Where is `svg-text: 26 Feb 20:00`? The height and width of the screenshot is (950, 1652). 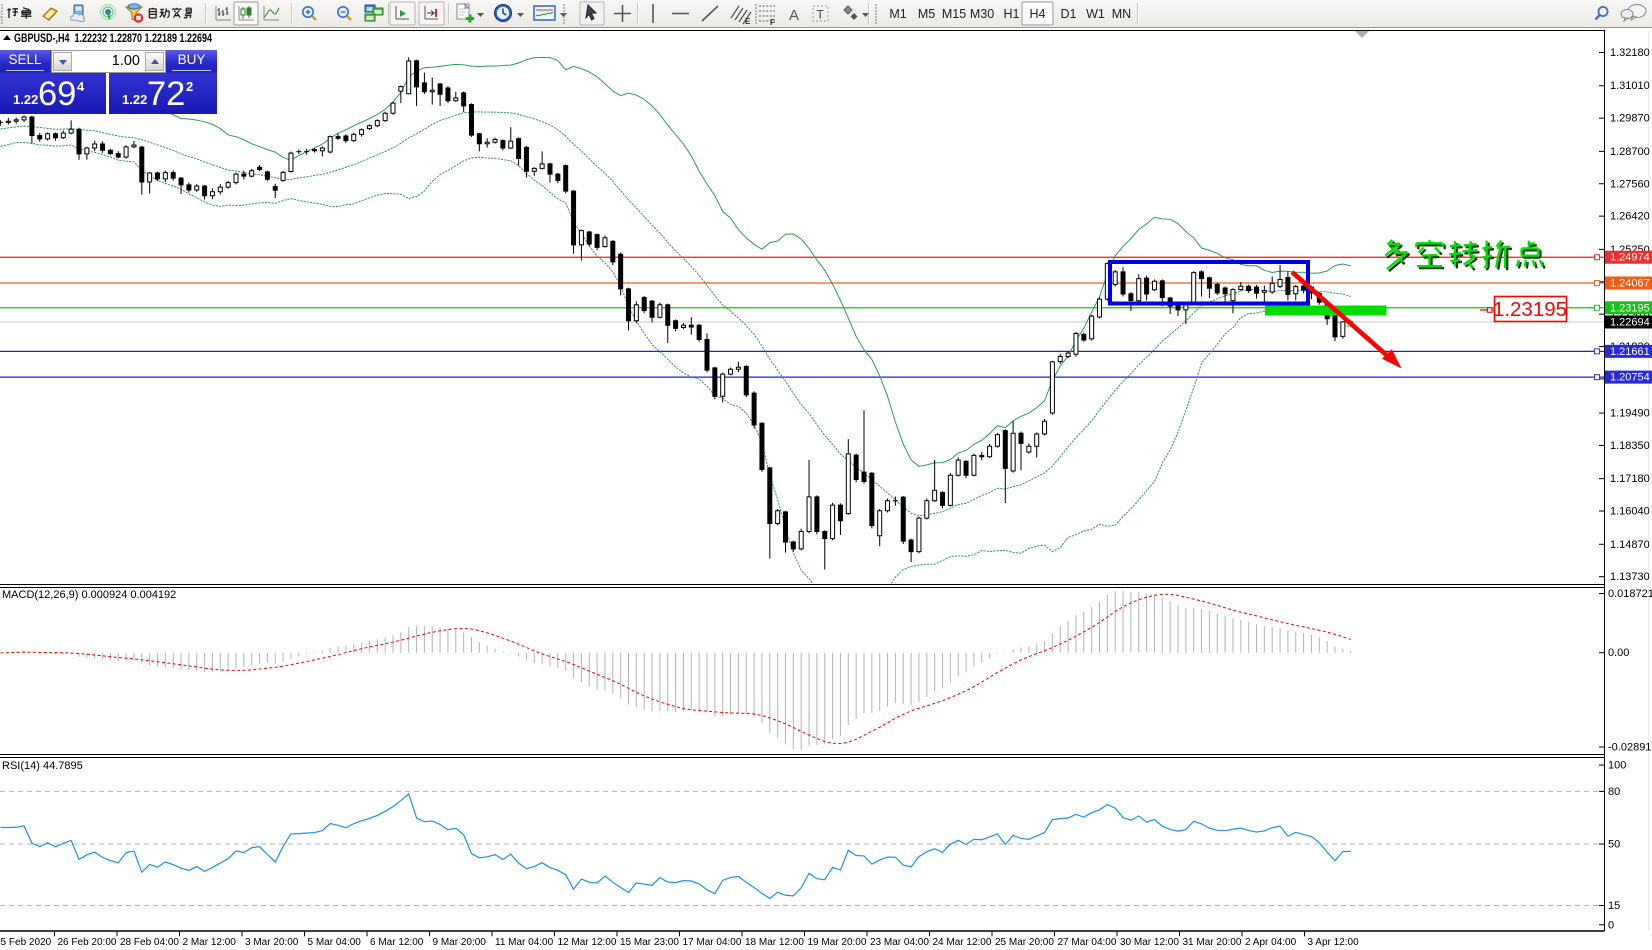 svg-text: 26 Feb 20:00 is located at coordinates (87, 942).